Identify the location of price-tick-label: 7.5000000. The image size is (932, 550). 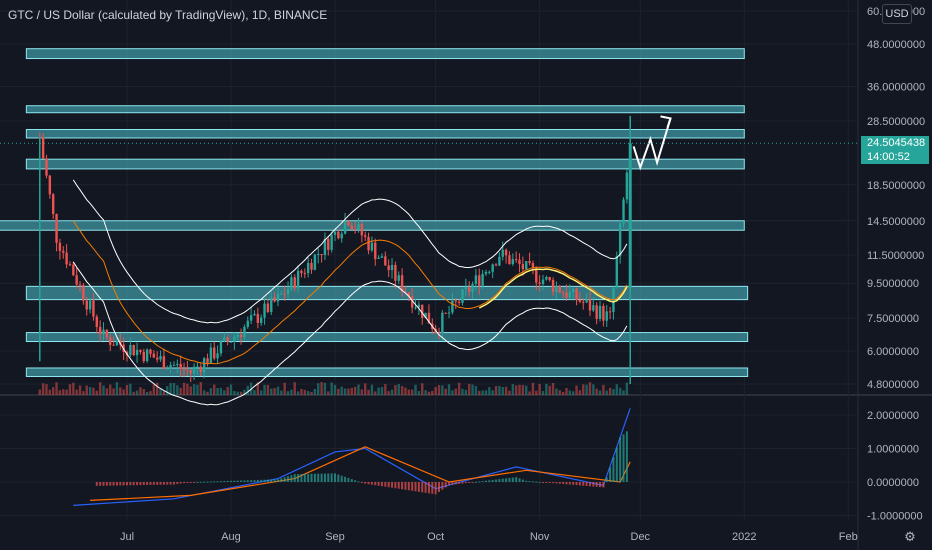
(893, 319).